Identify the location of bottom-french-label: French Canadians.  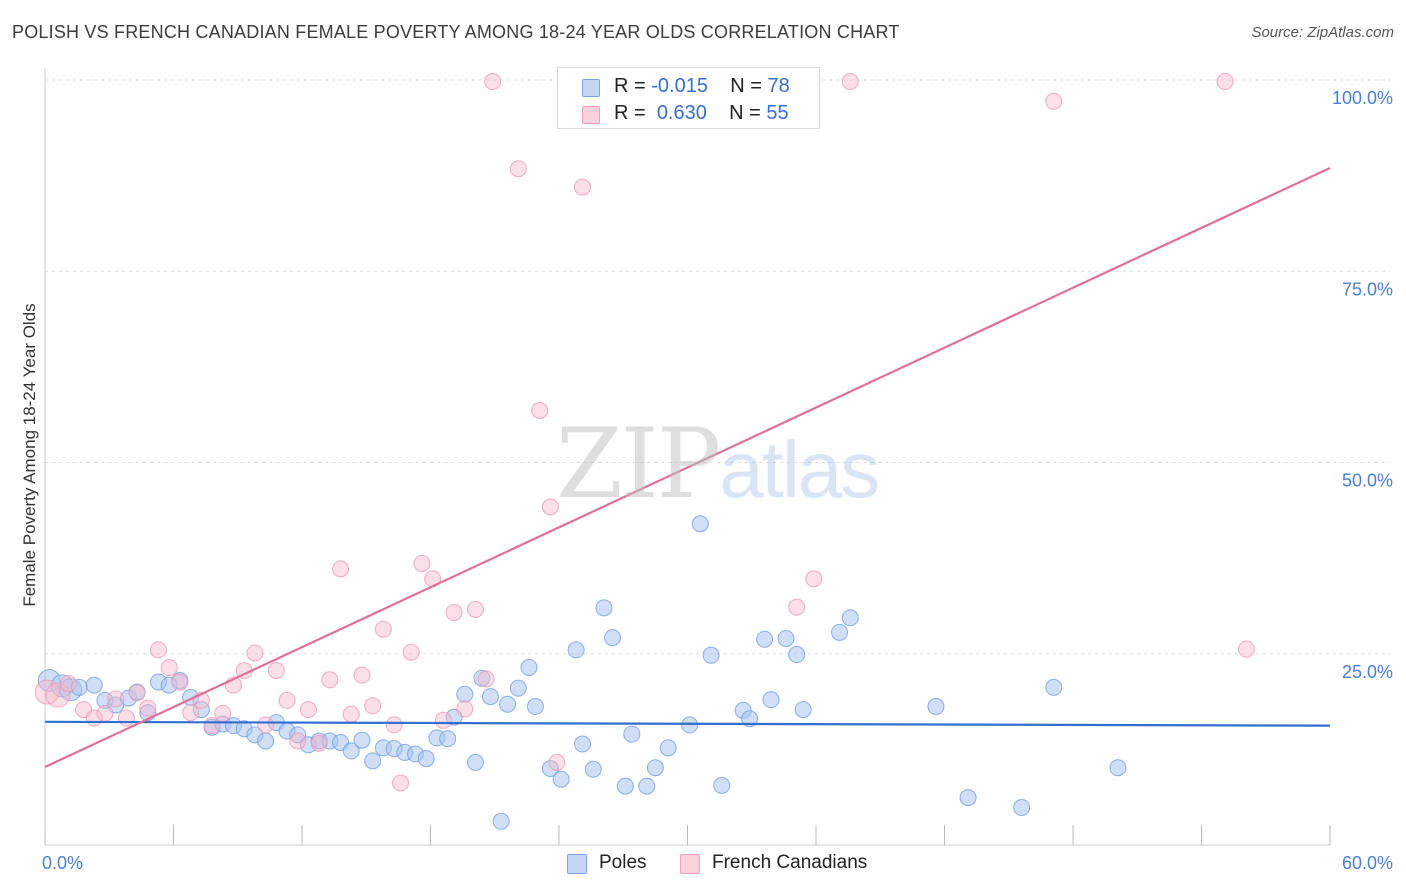
(790, 862).